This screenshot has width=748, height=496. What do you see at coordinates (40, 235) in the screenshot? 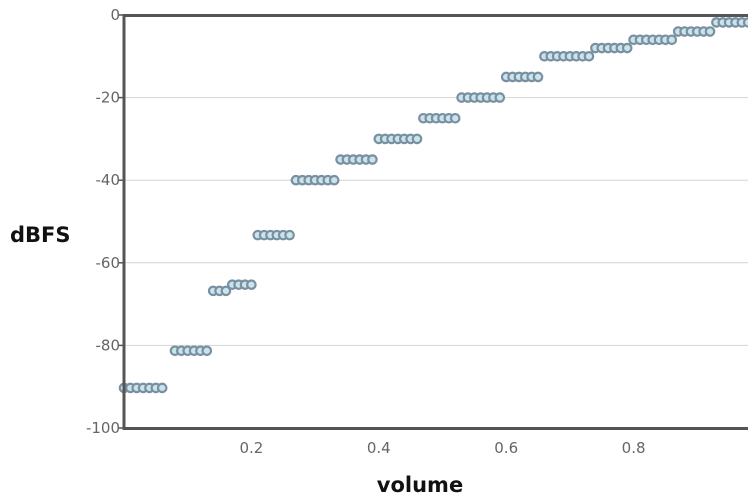
I see `y-axis-title: dBFS` at bounding box center [40, 235].